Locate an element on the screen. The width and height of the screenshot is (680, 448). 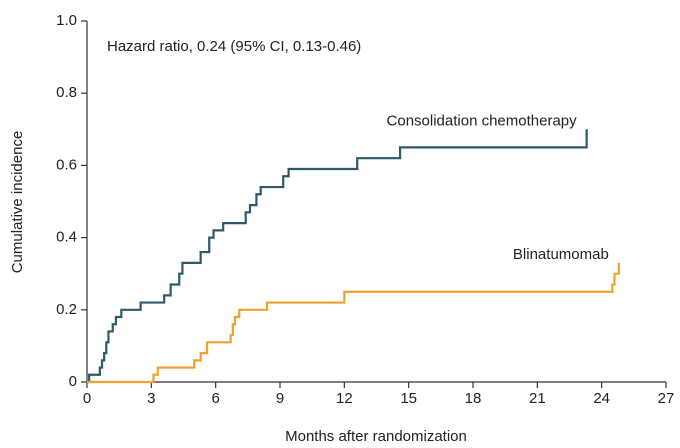
y-tick-label: 0.8 is located at coordinates (66, 92).